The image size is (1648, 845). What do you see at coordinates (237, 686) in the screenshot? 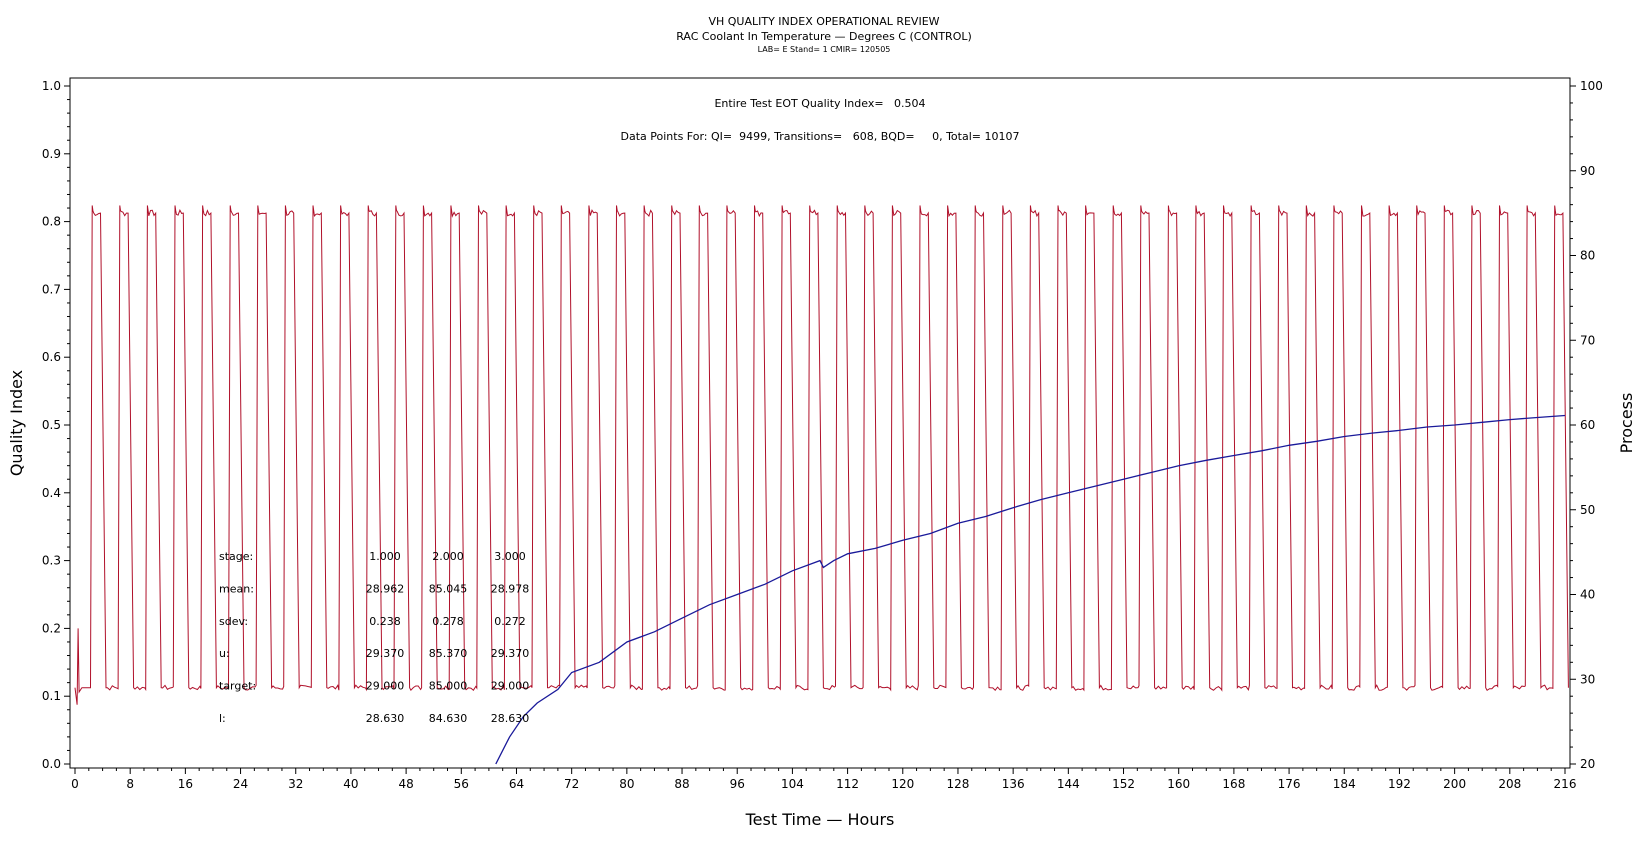
I see `stats-row-label: target:` at bounding box center [237, 686].